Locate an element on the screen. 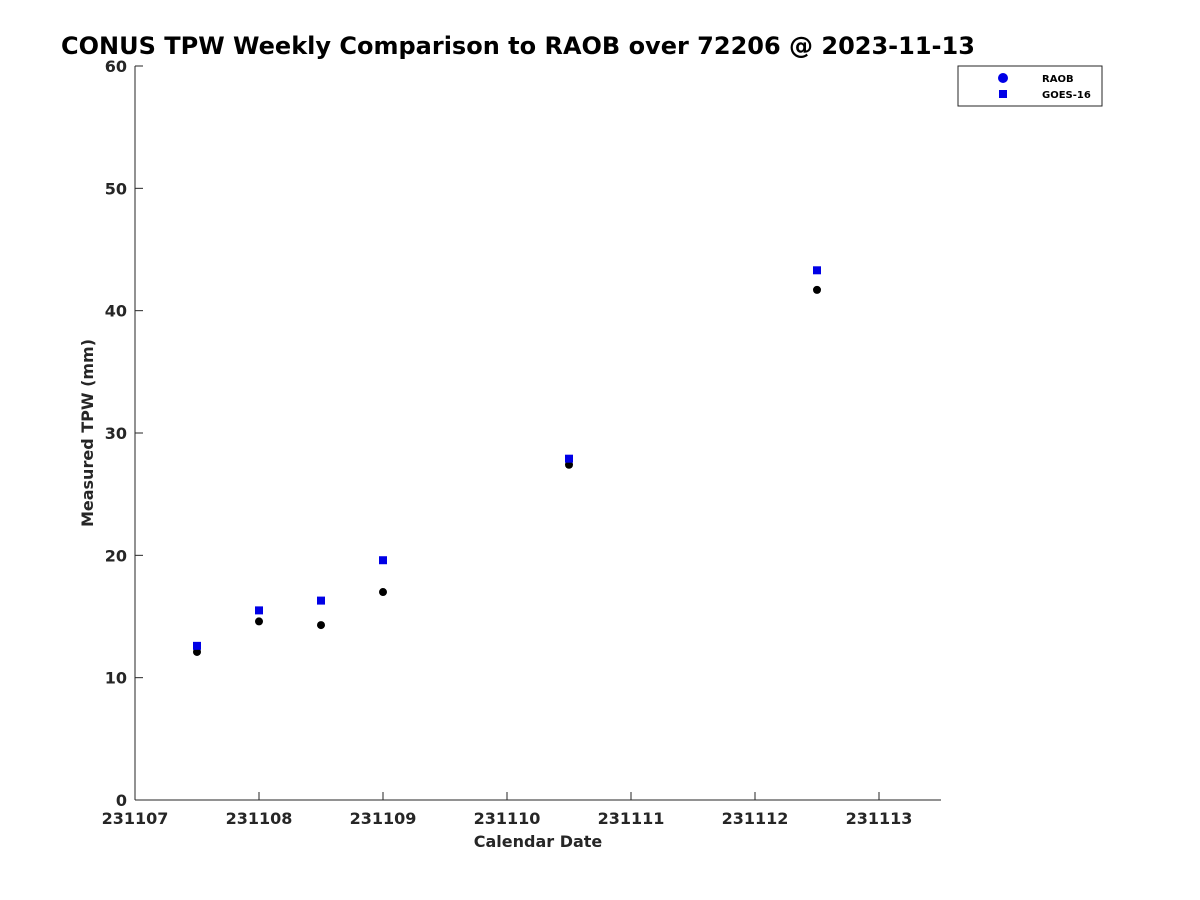 This screenshot has height=900, width=1200. legend-box is located at coordinates (1030, 86).